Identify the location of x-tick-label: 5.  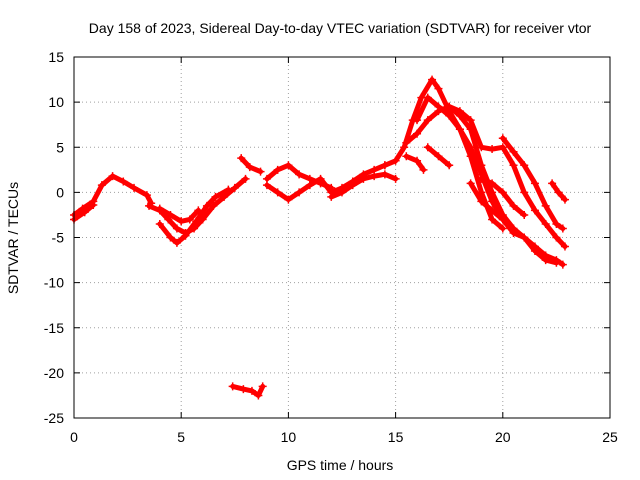
(181, 437).